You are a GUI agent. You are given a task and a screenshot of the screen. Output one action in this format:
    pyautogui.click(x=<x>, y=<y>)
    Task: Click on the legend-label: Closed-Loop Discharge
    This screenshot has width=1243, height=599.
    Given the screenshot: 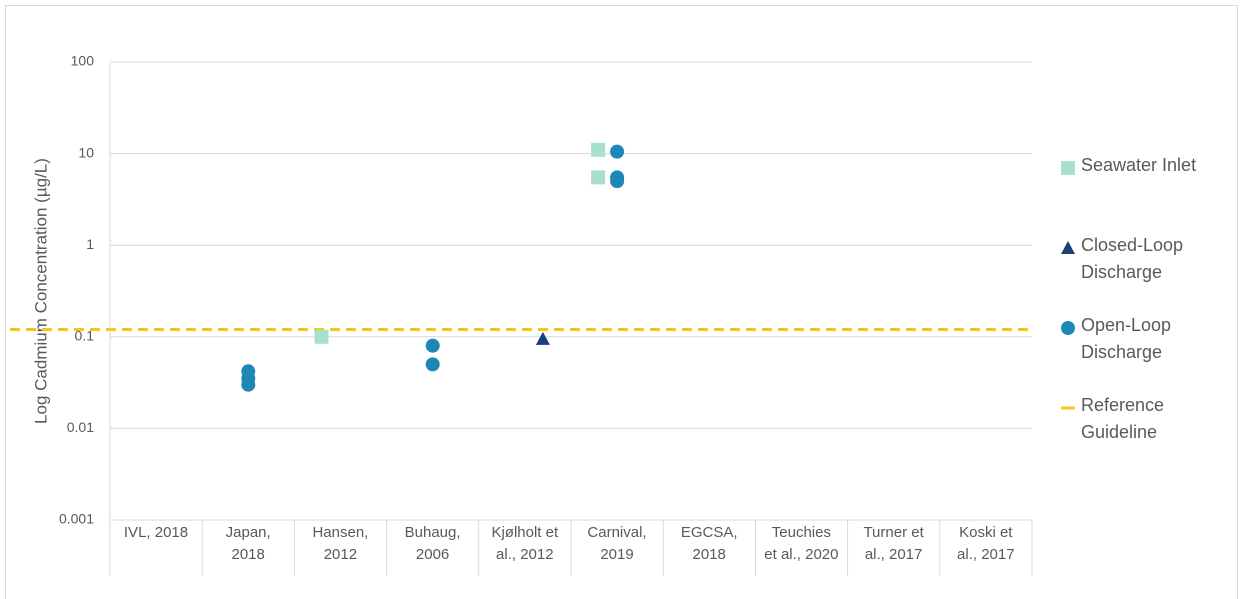 What is the action you would take?
    pyautogui.click(x=1132, y=258)
    